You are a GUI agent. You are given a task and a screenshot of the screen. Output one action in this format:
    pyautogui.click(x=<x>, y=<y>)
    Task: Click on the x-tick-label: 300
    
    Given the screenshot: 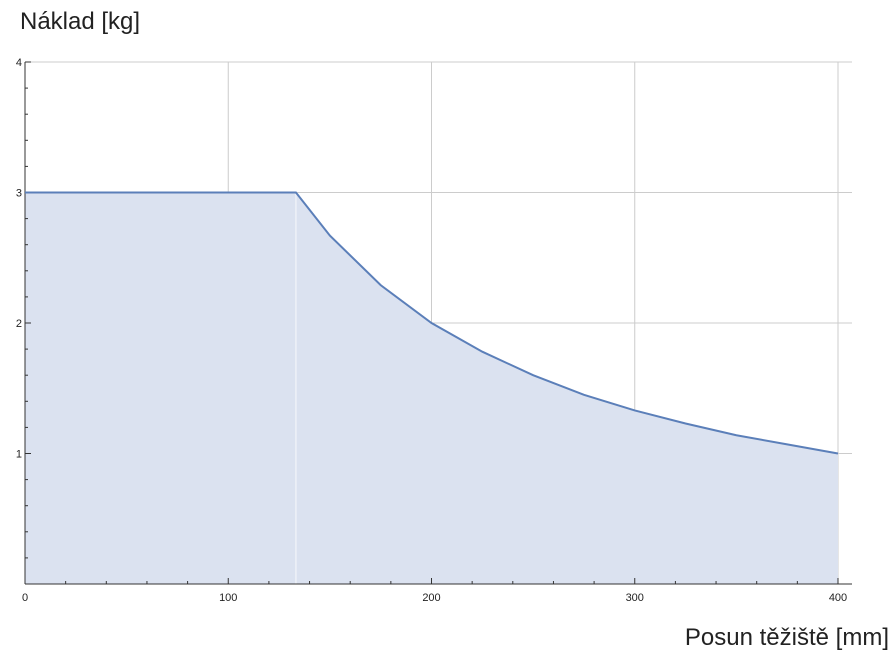 What is the action you would take?
    pyautogui.click(x=635, y=598)
    